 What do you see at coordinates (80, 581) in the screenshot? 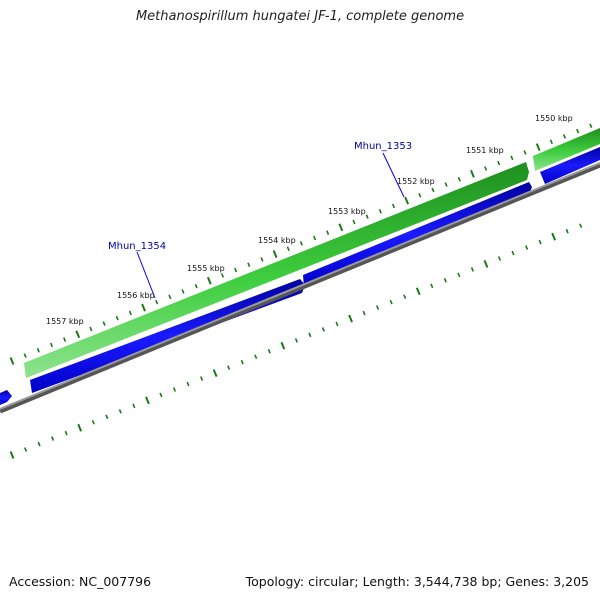
I see `accession-text: Accession: NC_007796` at bounding box center [80, 581].